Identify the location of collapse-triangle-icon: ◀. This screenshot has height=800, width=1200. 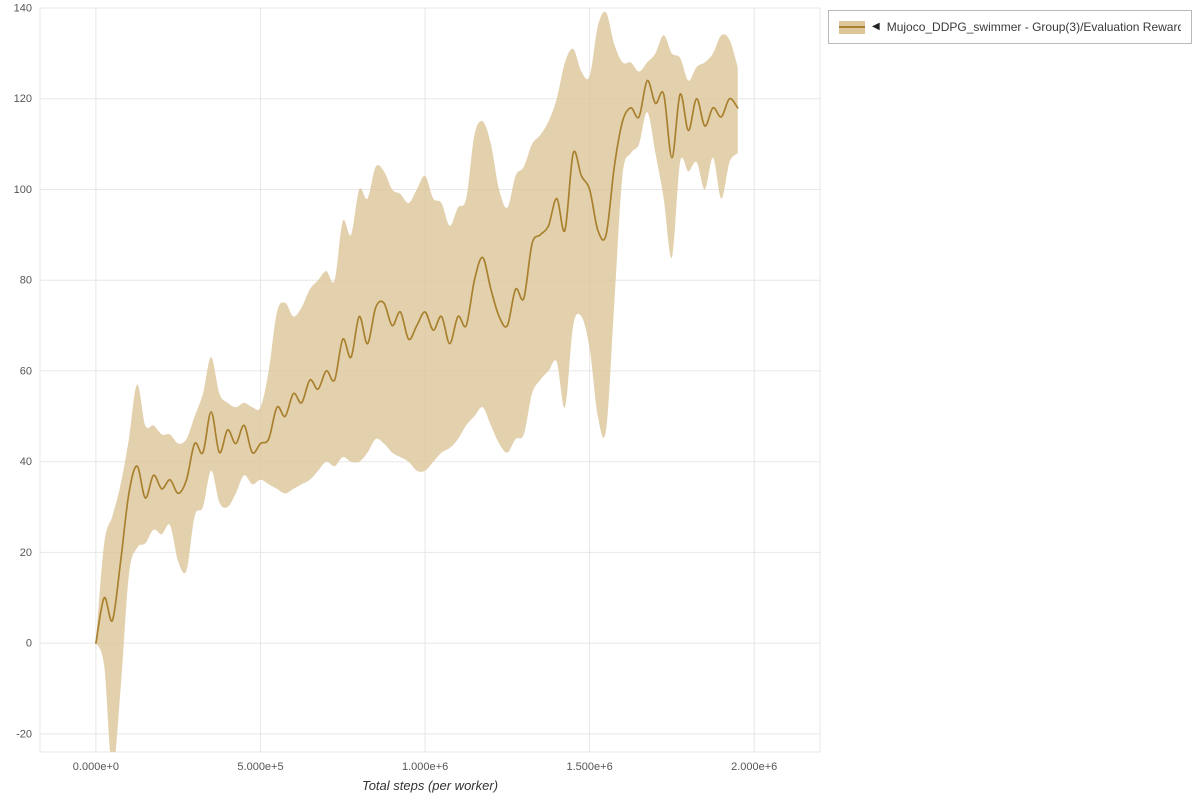
(876, 26).